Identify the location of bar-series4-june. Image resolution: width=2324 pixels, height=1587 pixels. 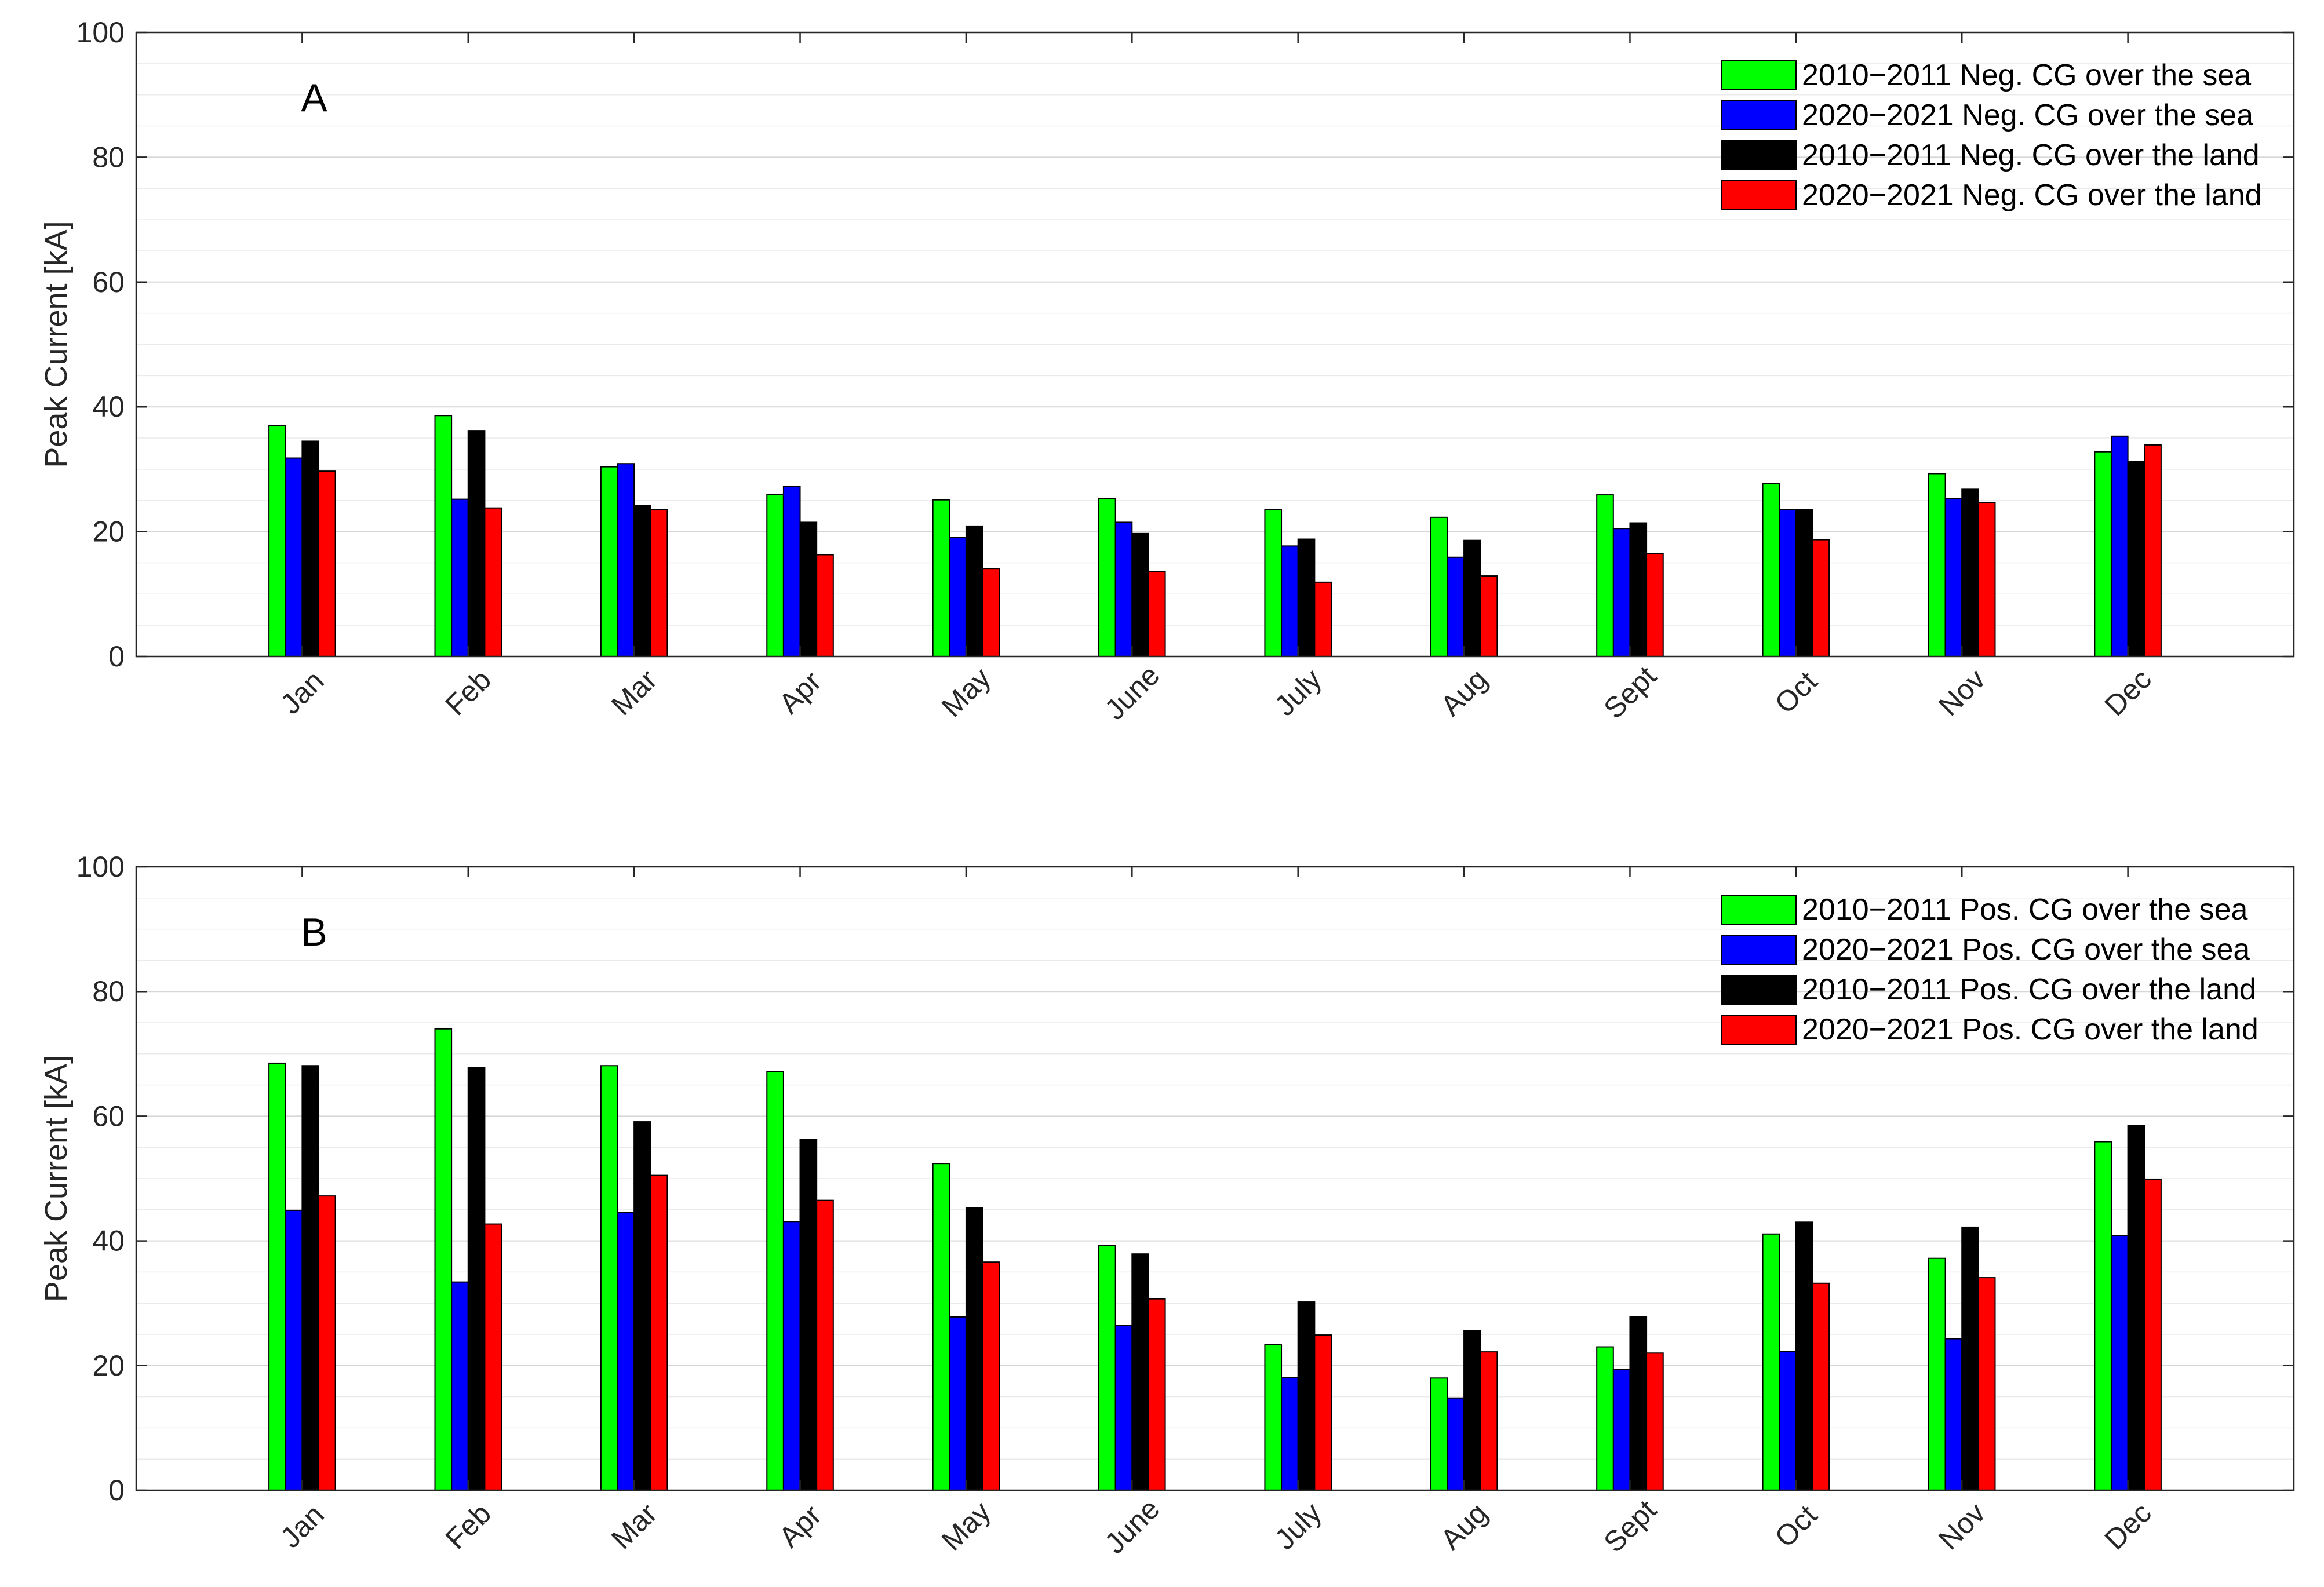
(1157, 614).